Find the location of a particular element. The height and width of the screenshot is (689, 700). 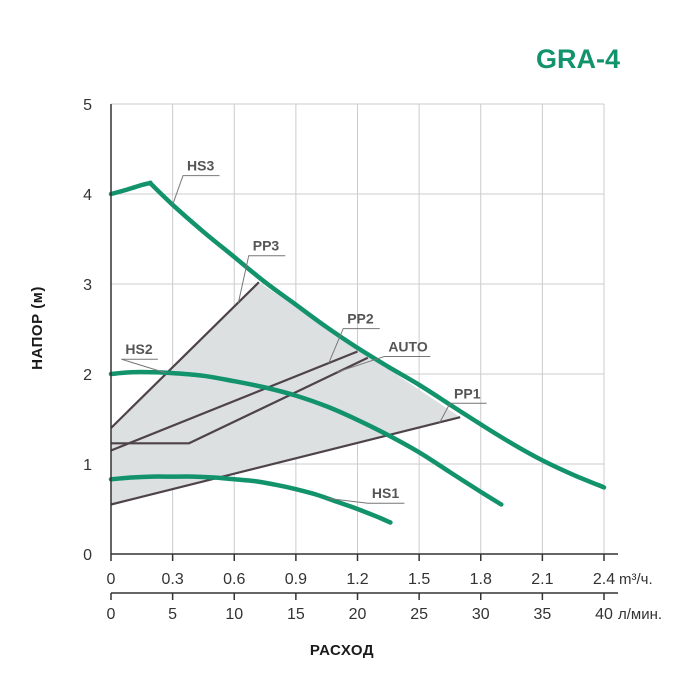

x-secondary-tick-label: 15 is located at coordinates (296, 614).